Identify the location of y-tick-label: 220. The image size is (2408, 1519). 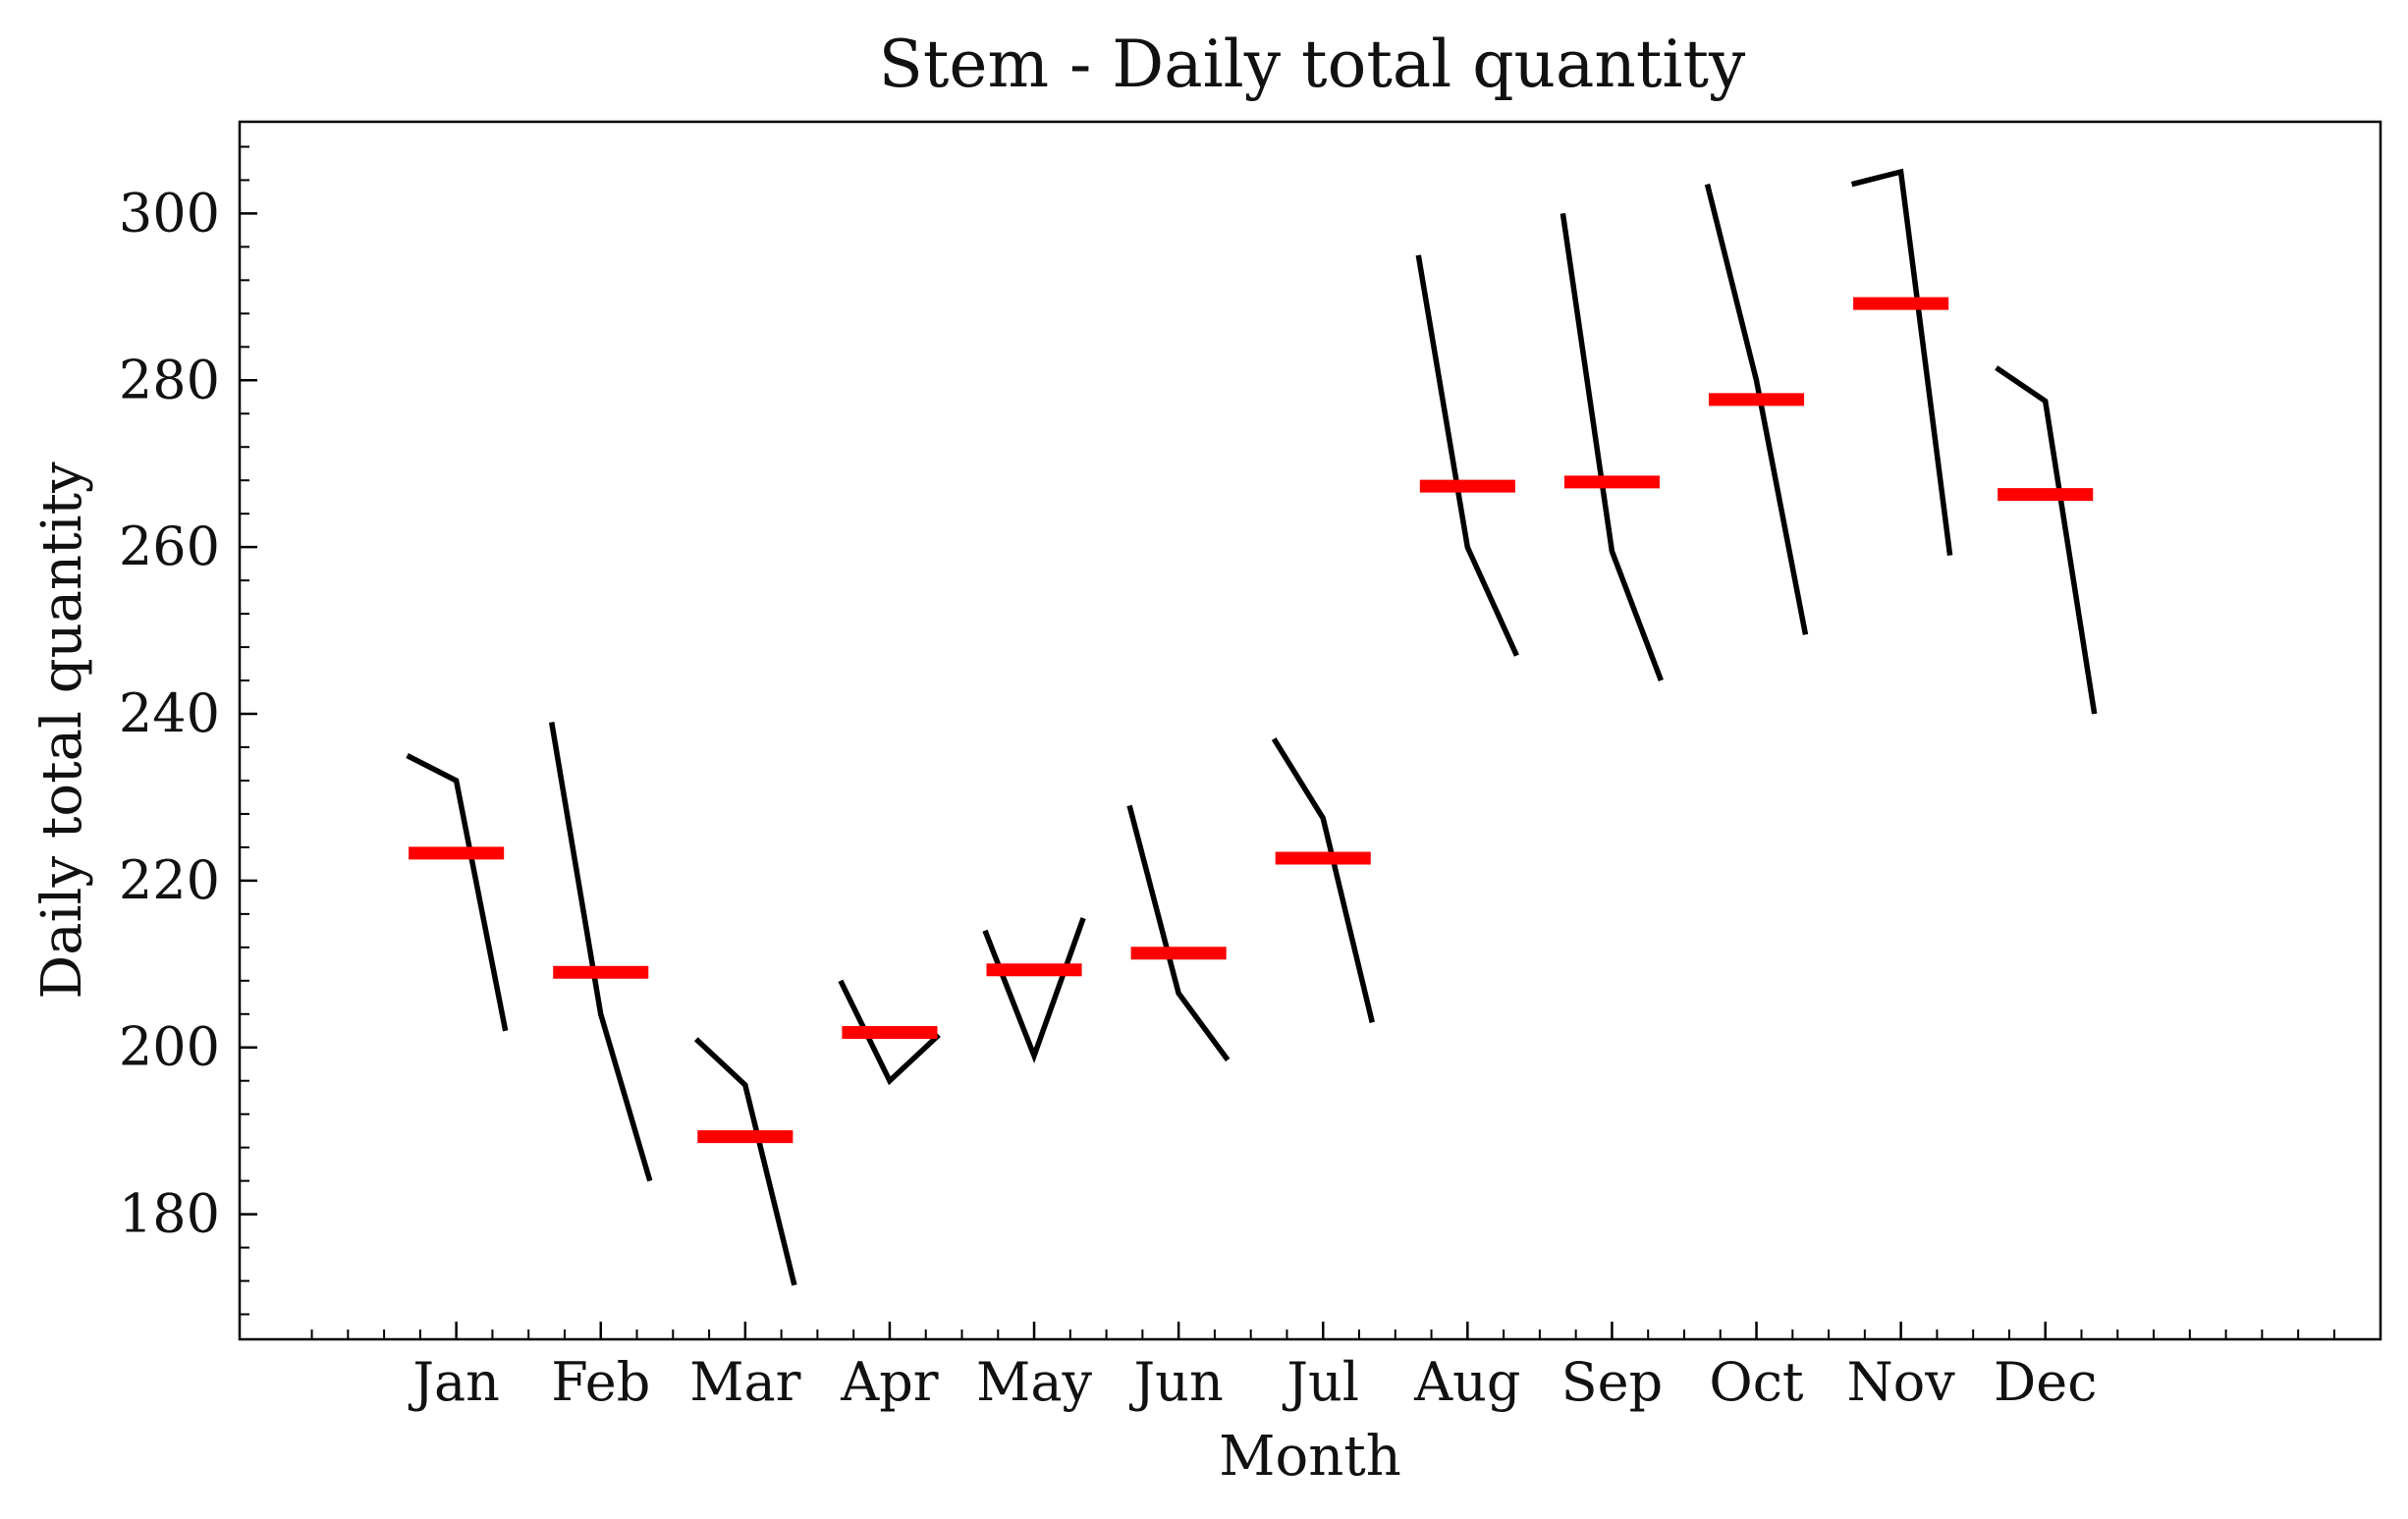
(169, 880).